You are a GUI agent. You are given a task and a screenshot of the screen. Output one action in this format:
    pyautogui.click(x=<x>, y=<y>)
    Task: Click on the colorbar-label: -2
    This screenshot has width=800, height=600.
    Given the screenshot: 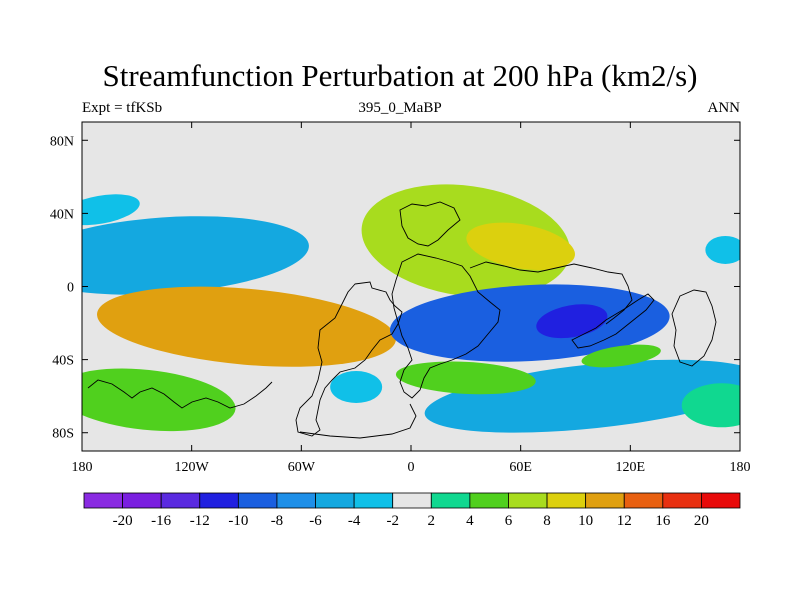 What is the action you would take?
    pyautogui.click(x=392, y=521)
    